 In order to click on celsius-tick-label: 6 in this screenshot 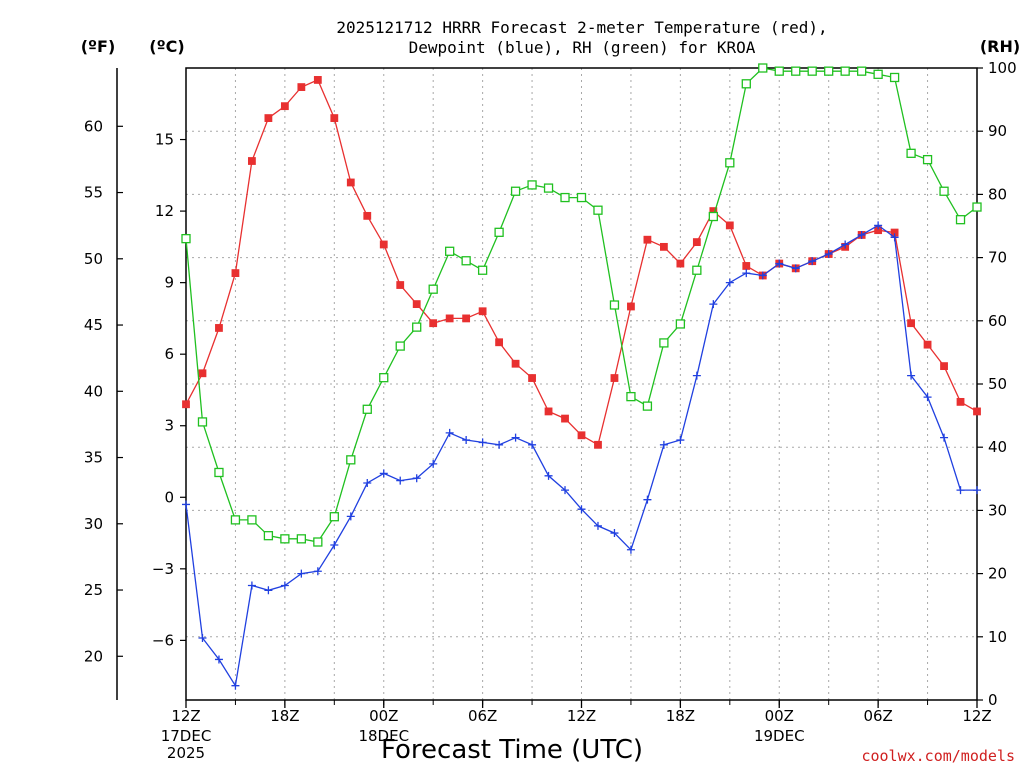, I will do `click(169, 354)`.